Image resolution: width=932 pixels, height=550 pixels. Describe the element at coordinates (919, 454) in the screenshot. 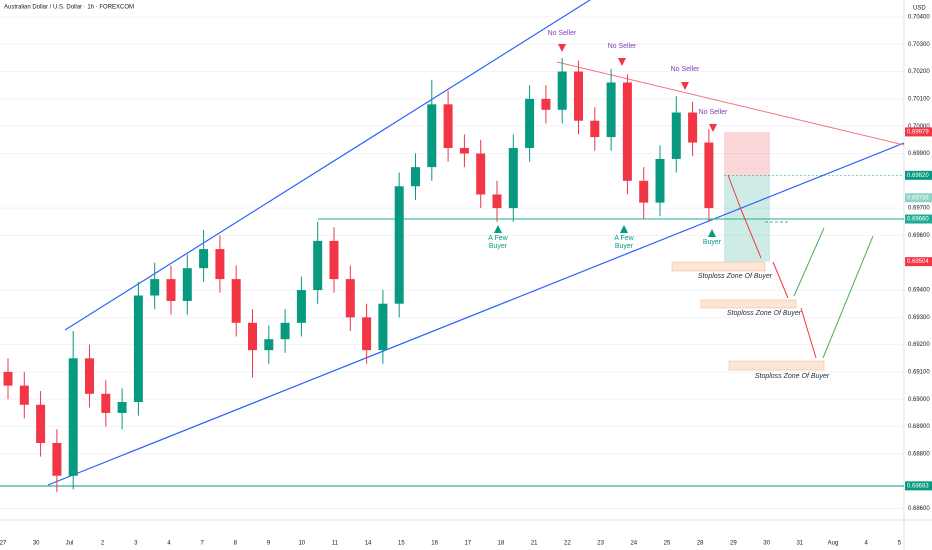

I see `y-tick-label: 0.68800` at that location.